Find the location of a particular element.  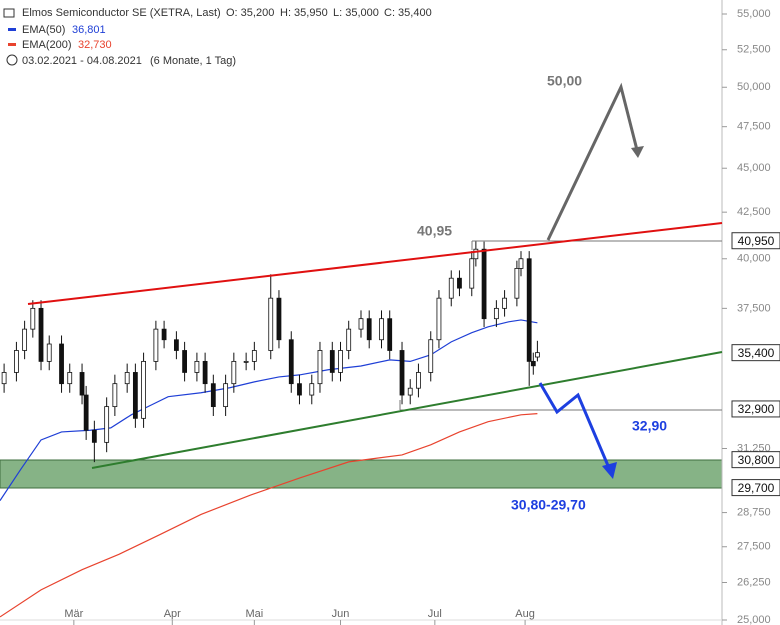

price-label: 32,900 is located at coordinates (756, 409).